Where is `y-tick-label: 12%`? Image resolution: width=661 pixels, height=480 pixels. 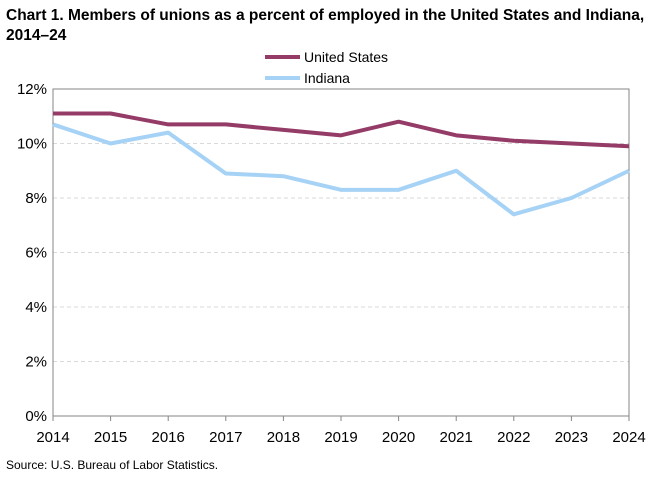
y-tick-label: 12% is located at coordinates (32, 89).